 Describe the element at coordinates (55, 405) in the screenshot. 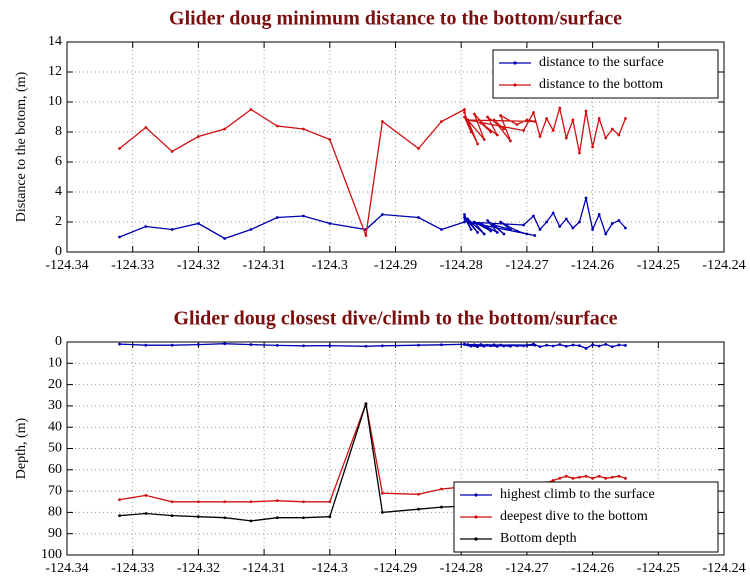

I see `y-tick-label: 30` at that location.